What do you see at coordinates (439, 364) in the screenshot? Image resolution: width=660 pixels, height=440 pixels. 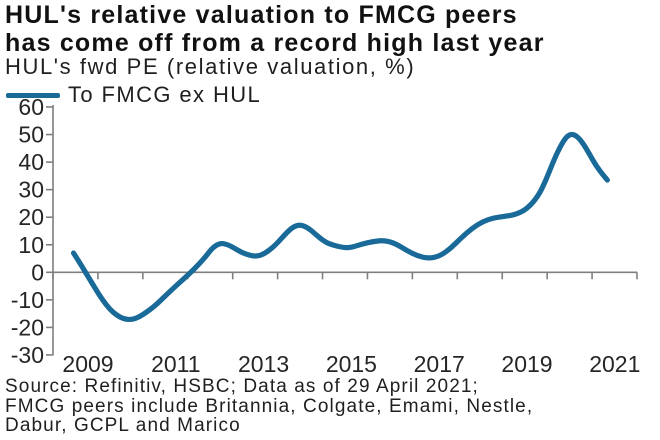 I see `x-axis-label: 2017` at bounding box center [439, 364].